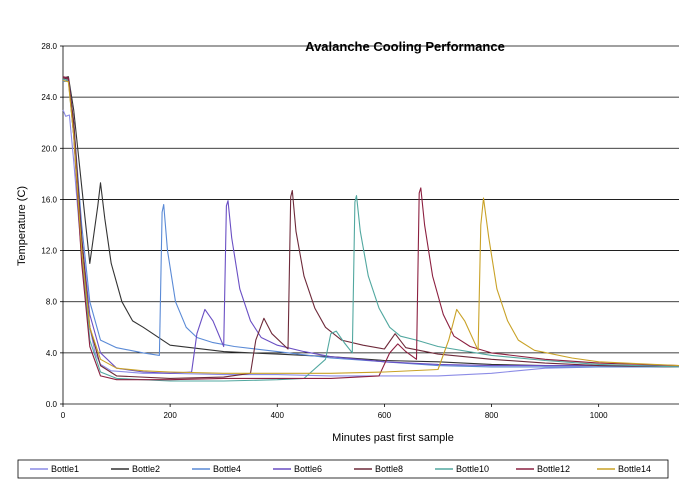  I want to click on y-tick-label: 8.0, so click(52, 302).